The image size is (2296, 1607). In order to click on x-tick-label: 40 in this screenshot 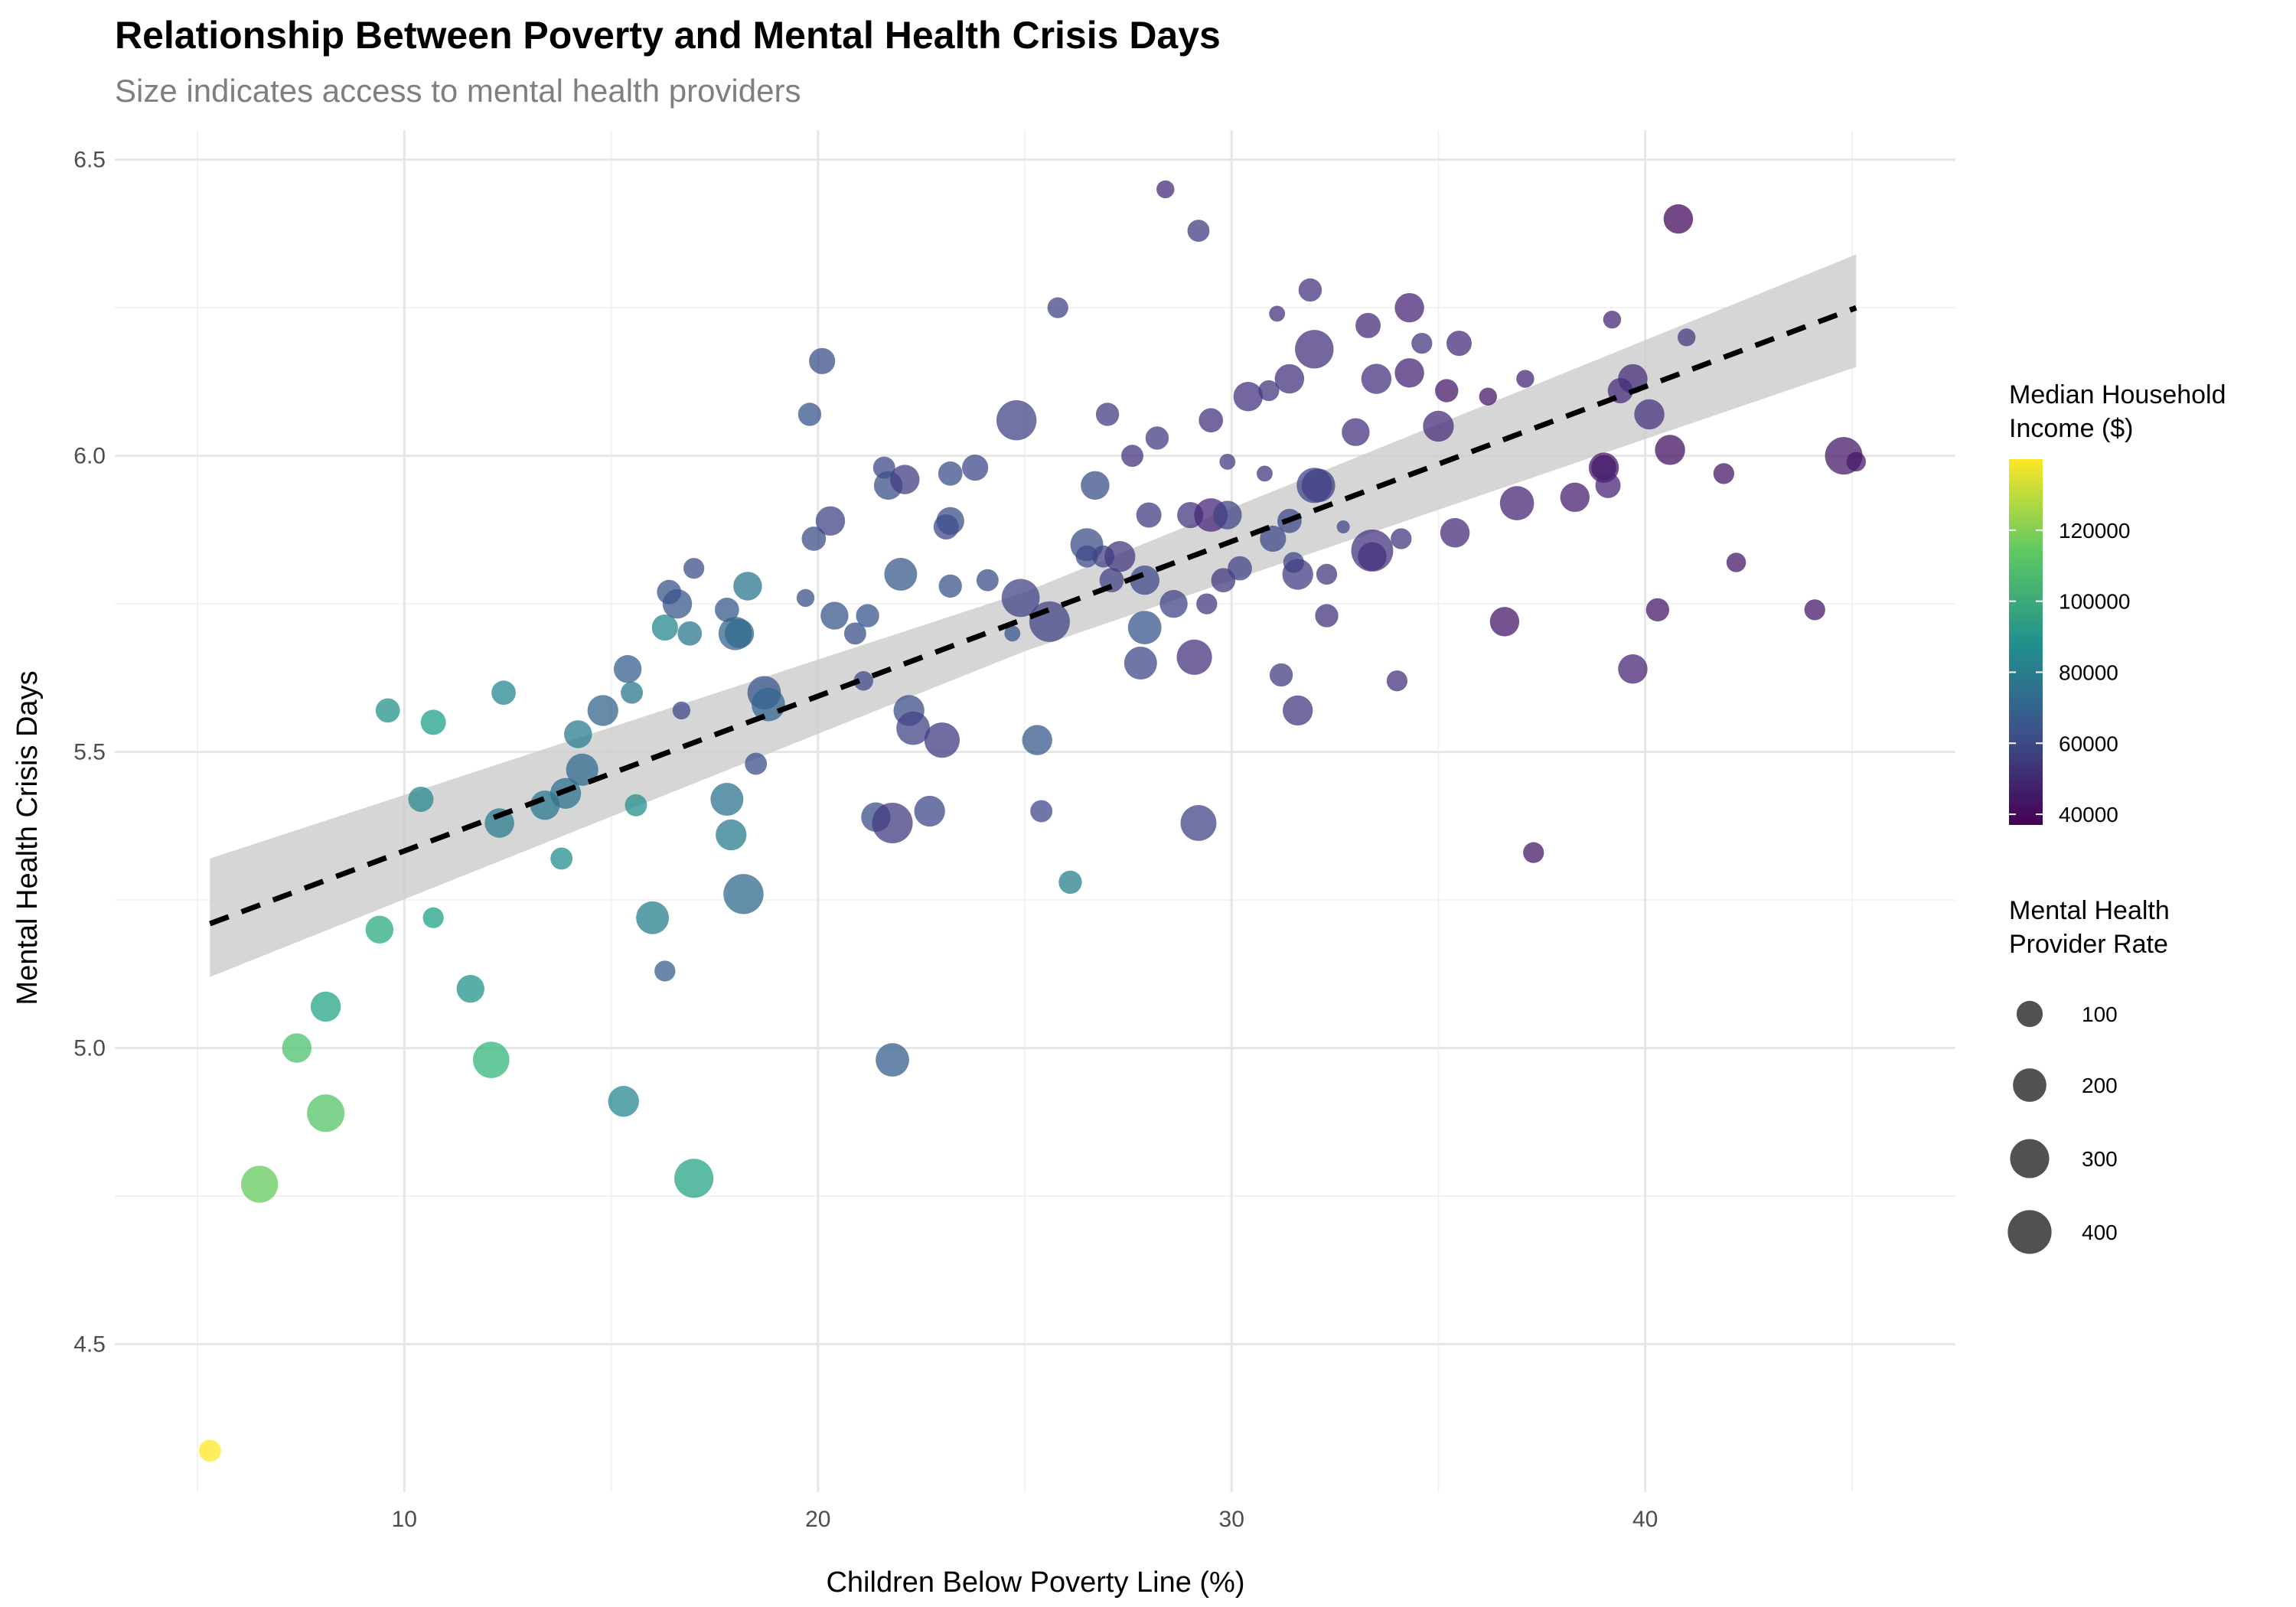, I will do `click(1645, 1520)`.